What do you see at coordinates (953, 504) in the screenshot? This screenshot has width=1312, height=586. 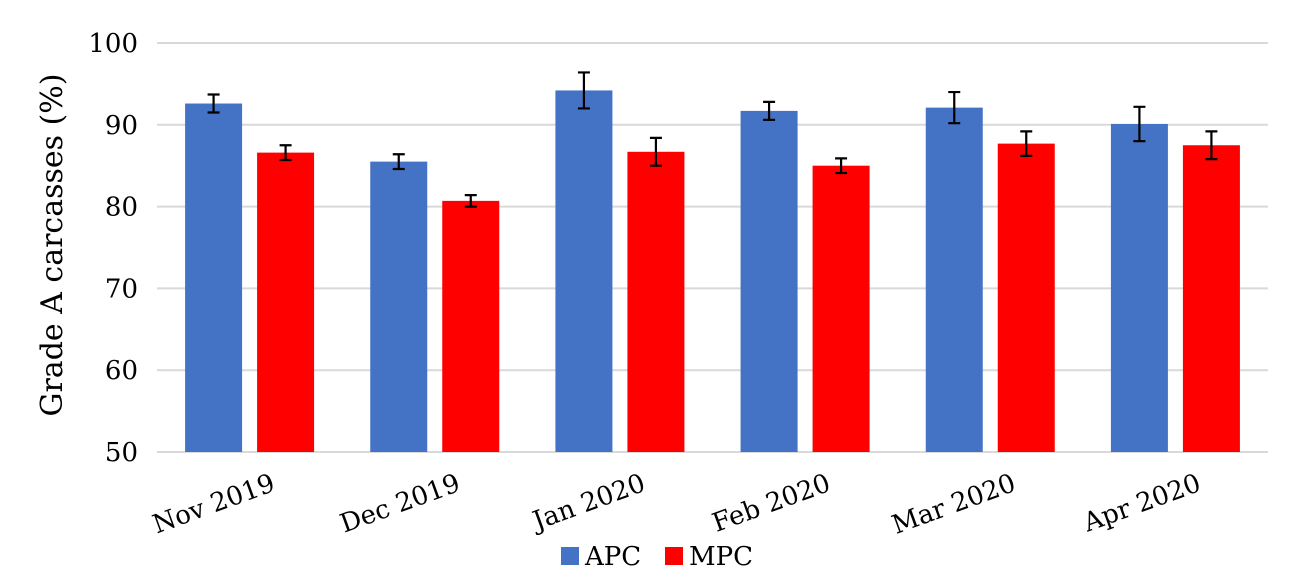 I see `x-tick-label: Mar 2020` at bounding box center [953, 504].